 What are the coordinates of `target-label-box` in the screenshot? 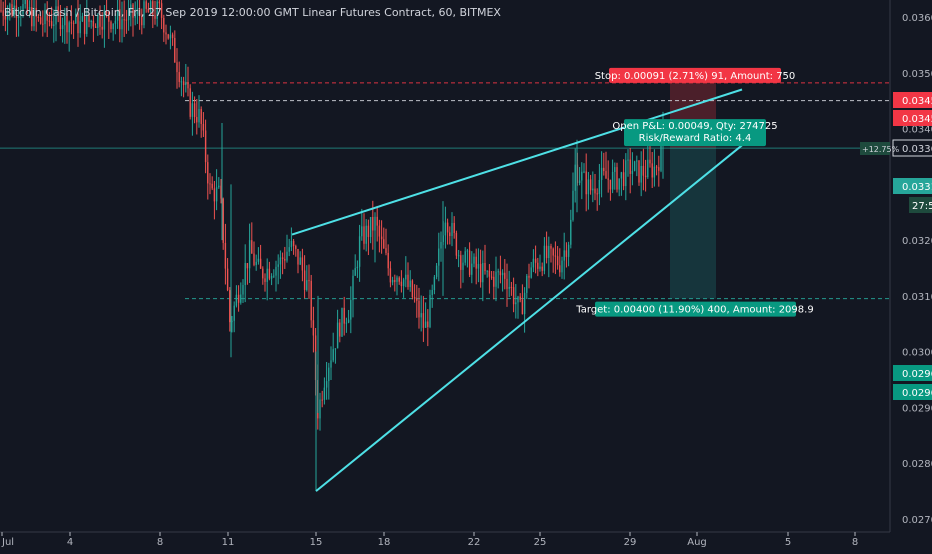 It's located at (695, 309).